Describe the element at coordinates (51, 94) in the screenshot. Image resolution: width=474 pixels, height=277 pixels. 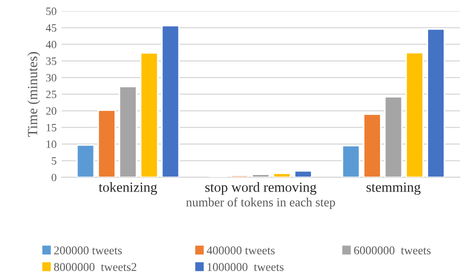
I see `y-tick-label: 25` at that location.